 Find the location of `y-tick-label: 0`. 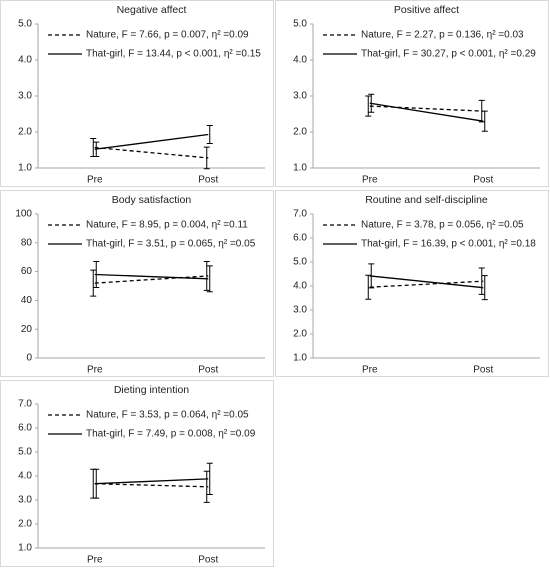

y-tick-label: 0 is located at coordinates (29, 358).